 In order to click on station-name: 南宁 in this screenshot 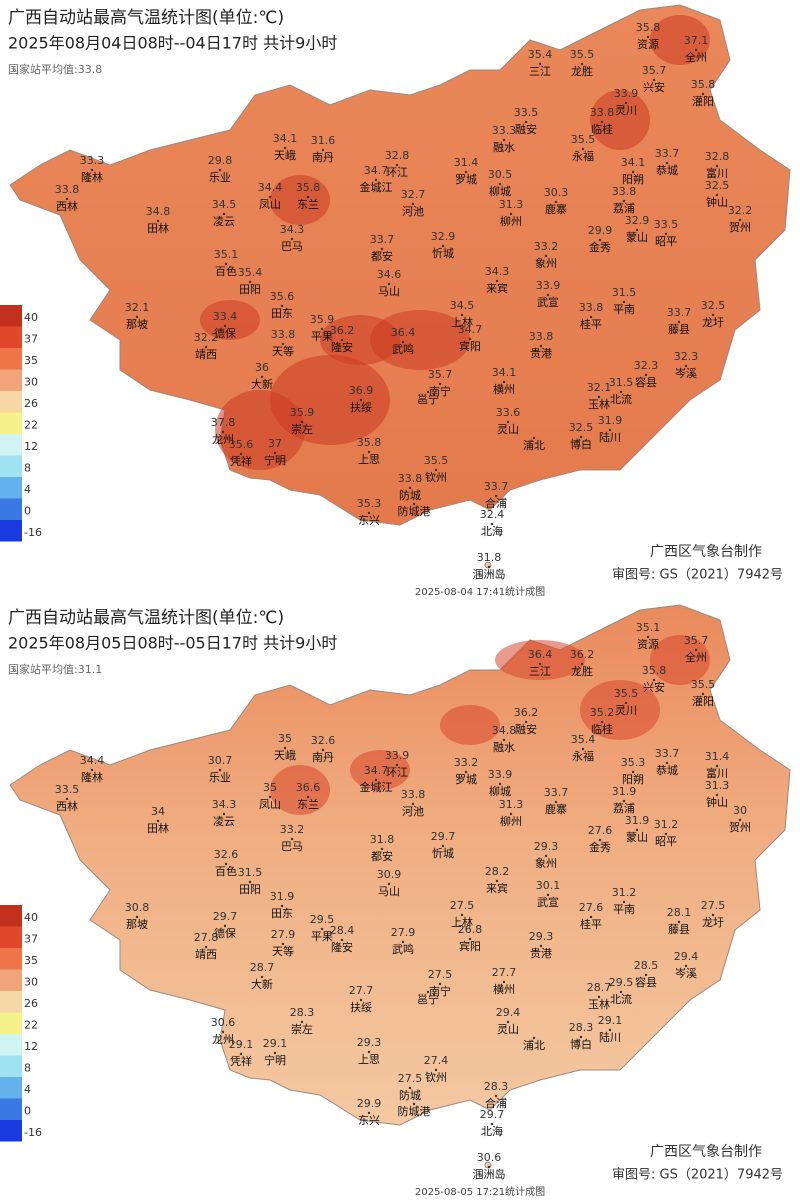, I will do `click(440, 391)`.